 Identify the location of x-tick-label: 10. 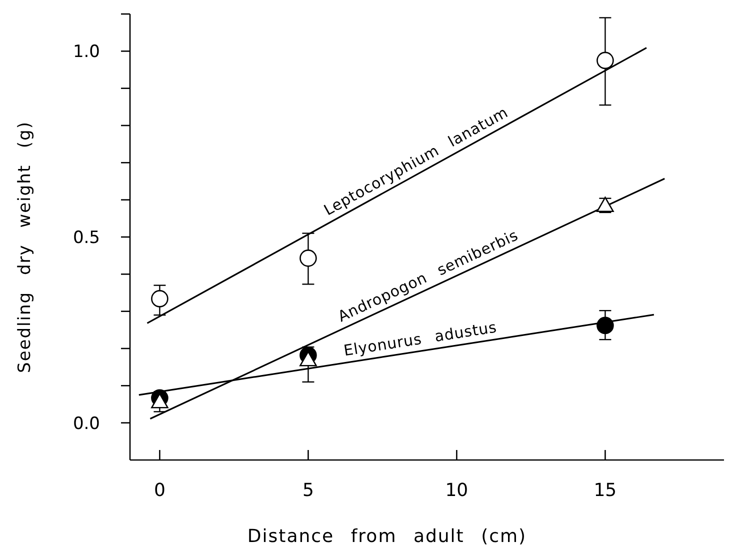
(456, 490).